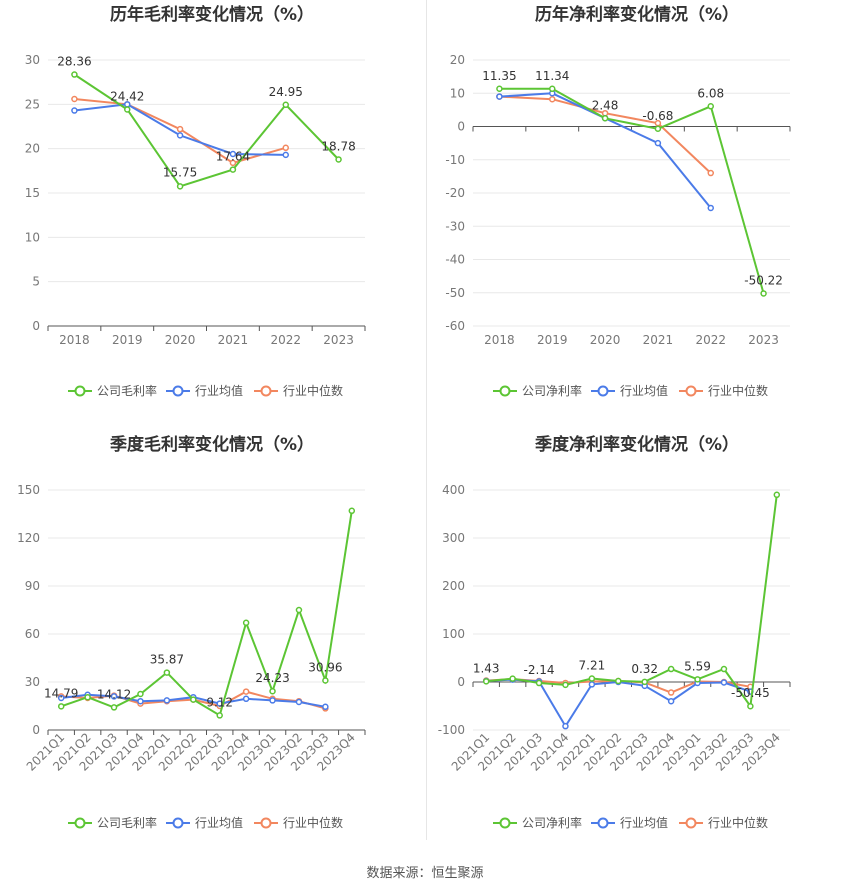  I want to click on data-label: 5.59, so click(697, 666).